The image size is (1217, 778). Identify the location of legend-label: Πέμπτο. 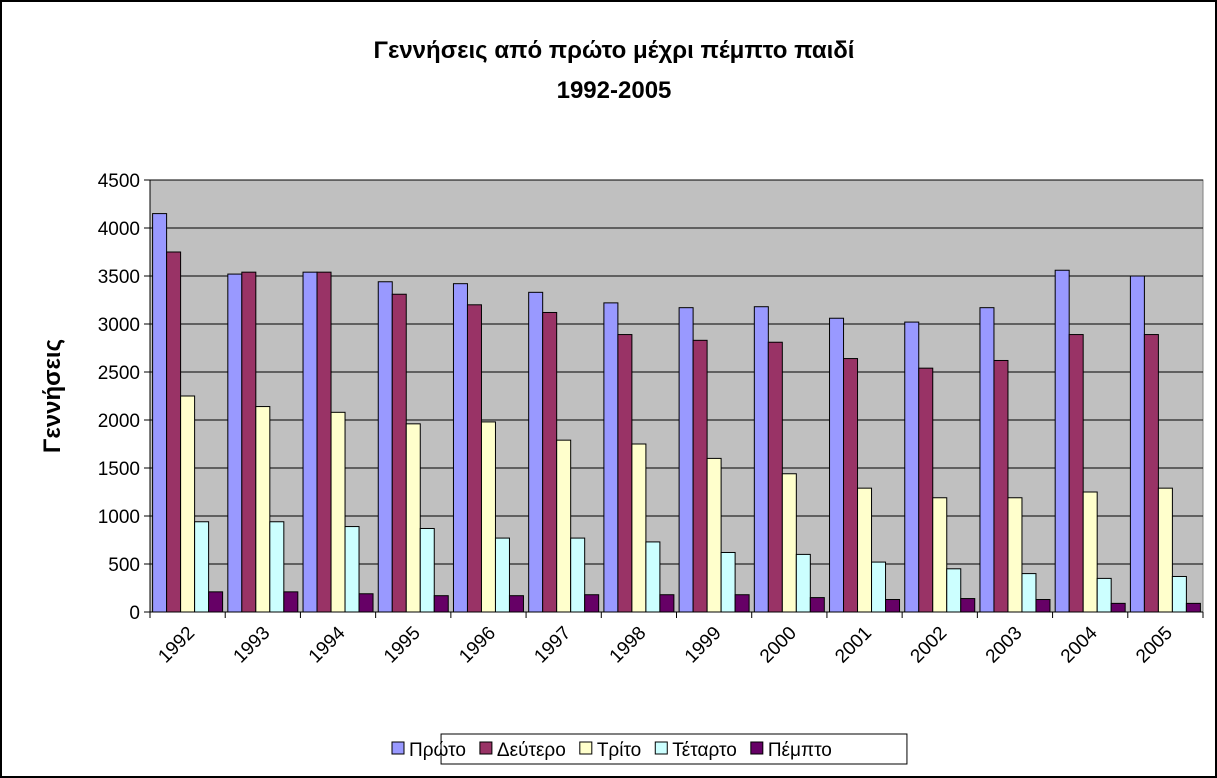
(800, 750).